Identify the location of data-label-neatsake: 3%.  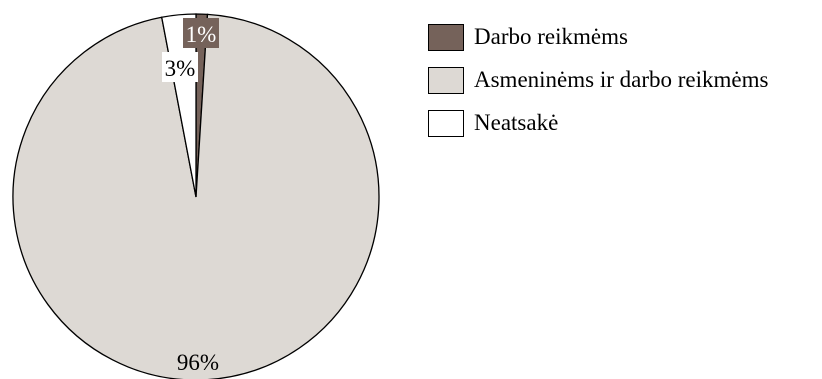
(180, 68).